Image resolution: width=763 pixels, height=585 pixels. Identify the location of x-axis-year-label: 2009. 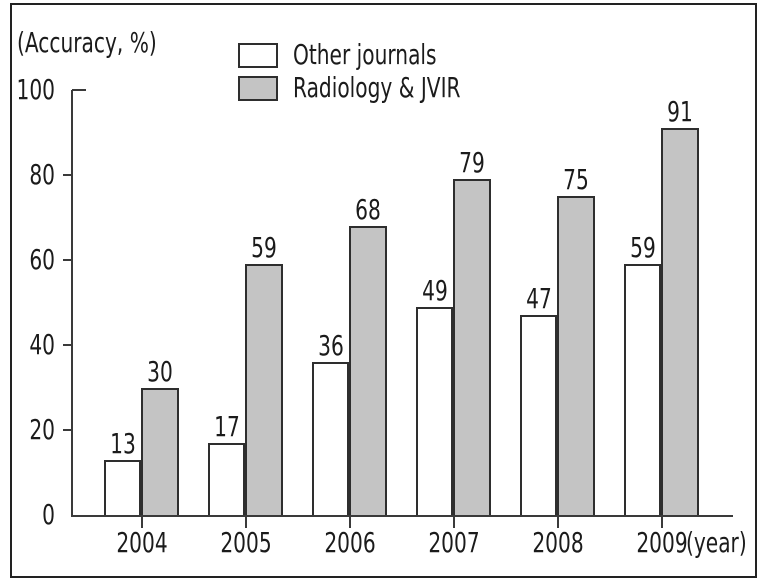
(661, 542).